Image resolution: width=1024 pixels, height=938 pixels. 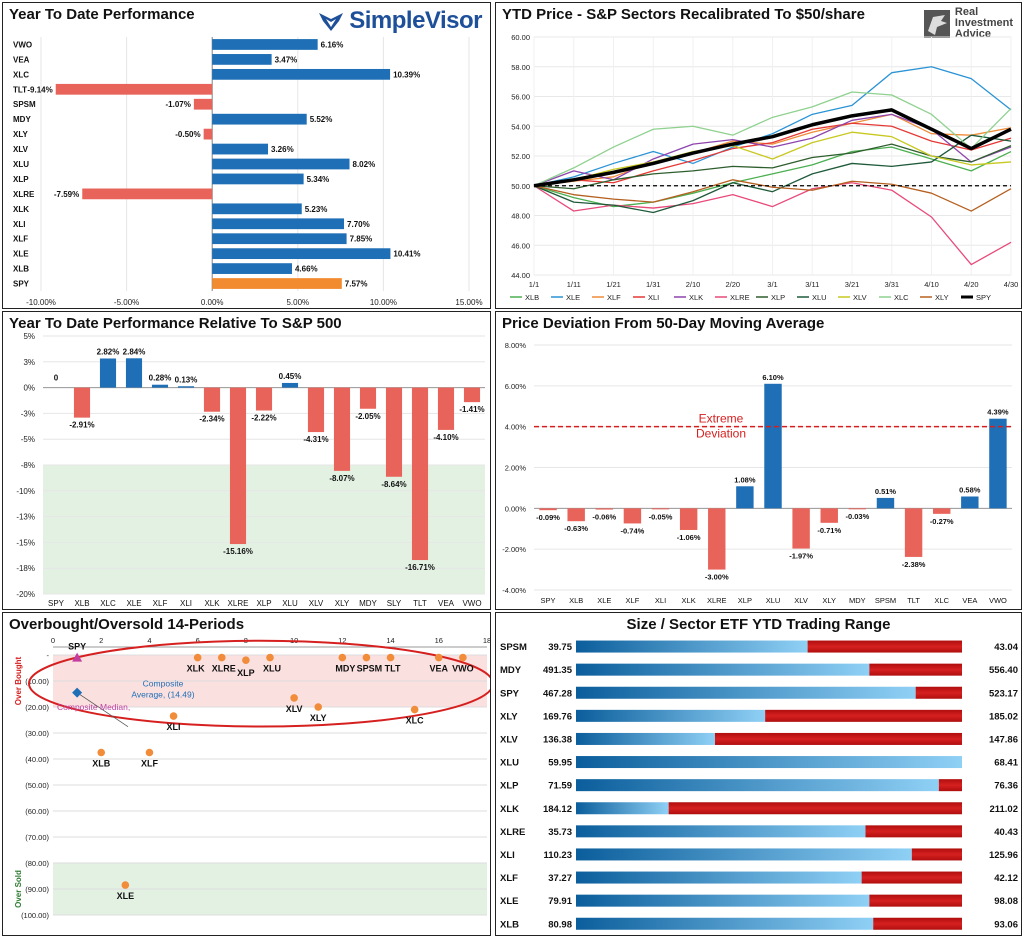 What do you see at coordinates (723, 669) in the screenshot?
I see `range-bar-low-mdy` at bounding box center [723, 669].